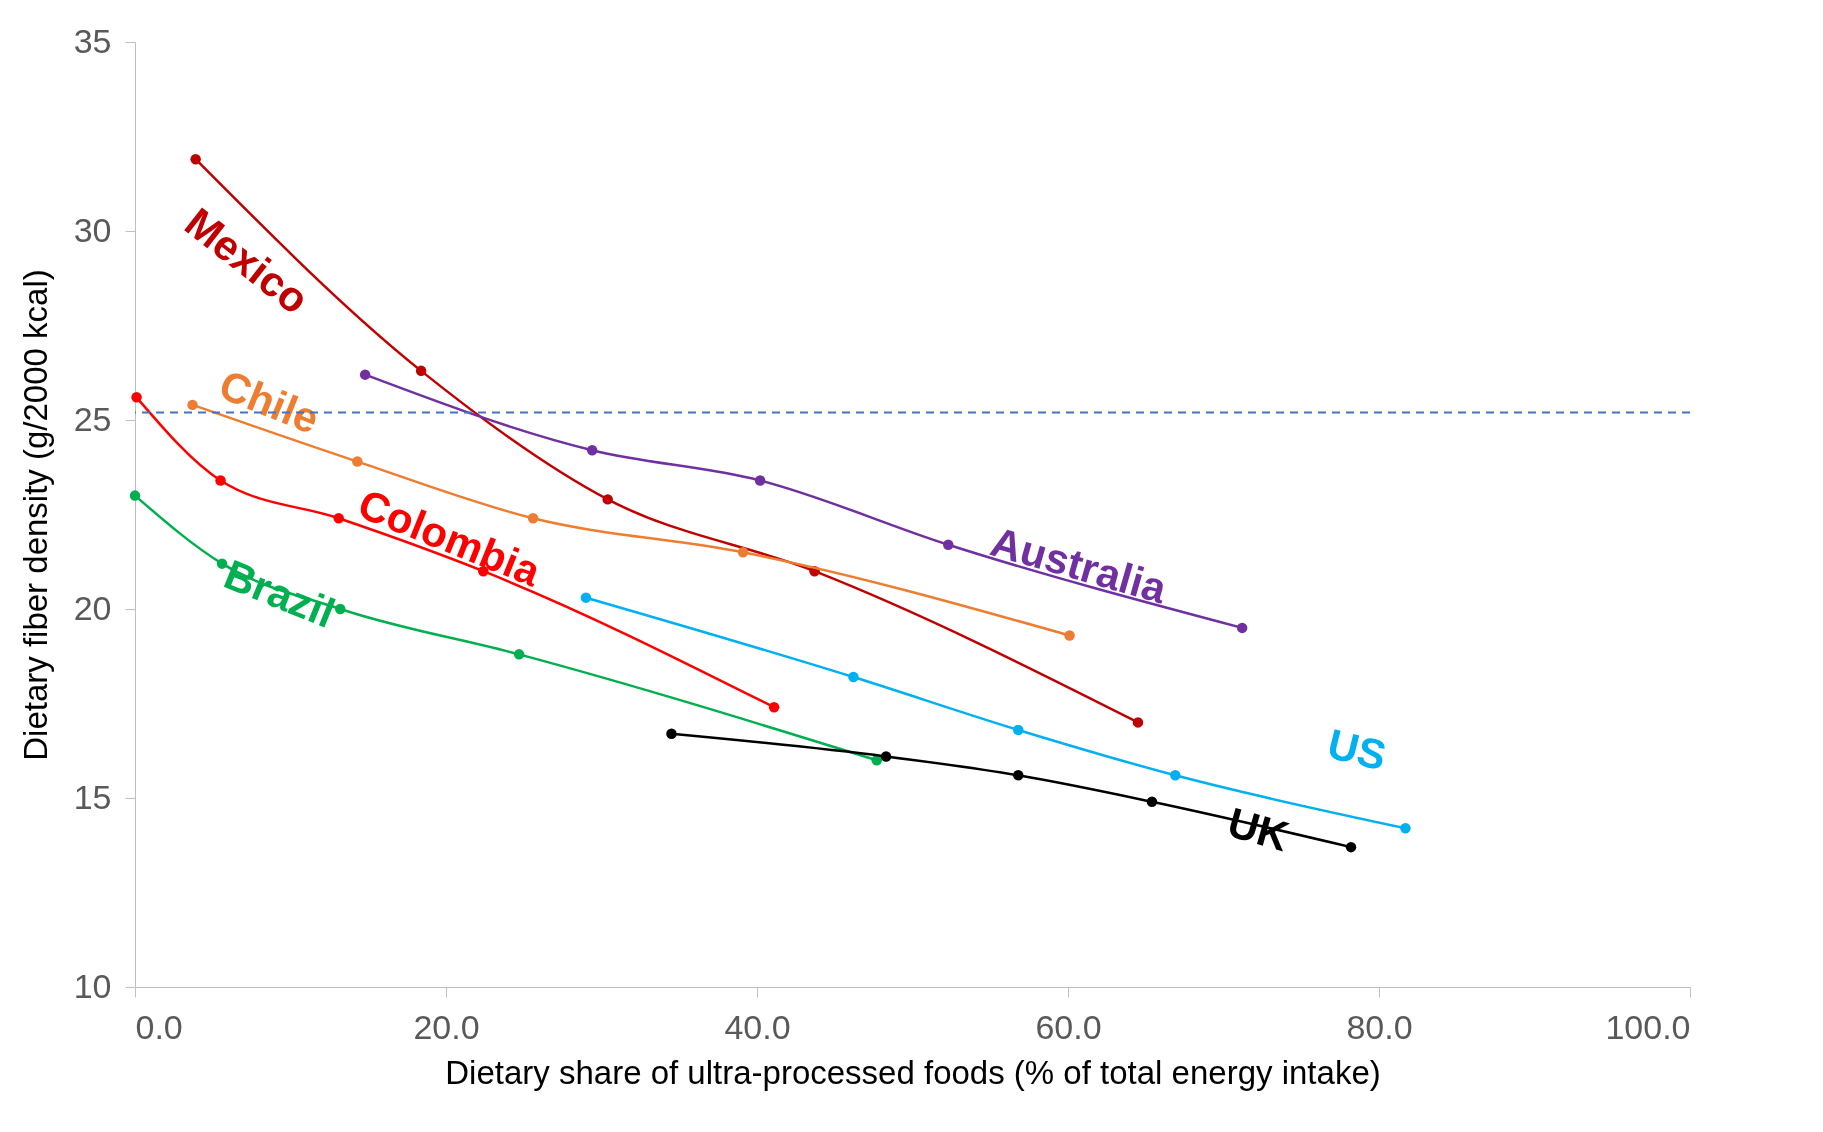 This screenshot has width=1823, height=1132. What do you see at coordinates (159, 1026) in the screenshot?
I see `x-tick-label: 0.0` at bounding box center [159, 1026].